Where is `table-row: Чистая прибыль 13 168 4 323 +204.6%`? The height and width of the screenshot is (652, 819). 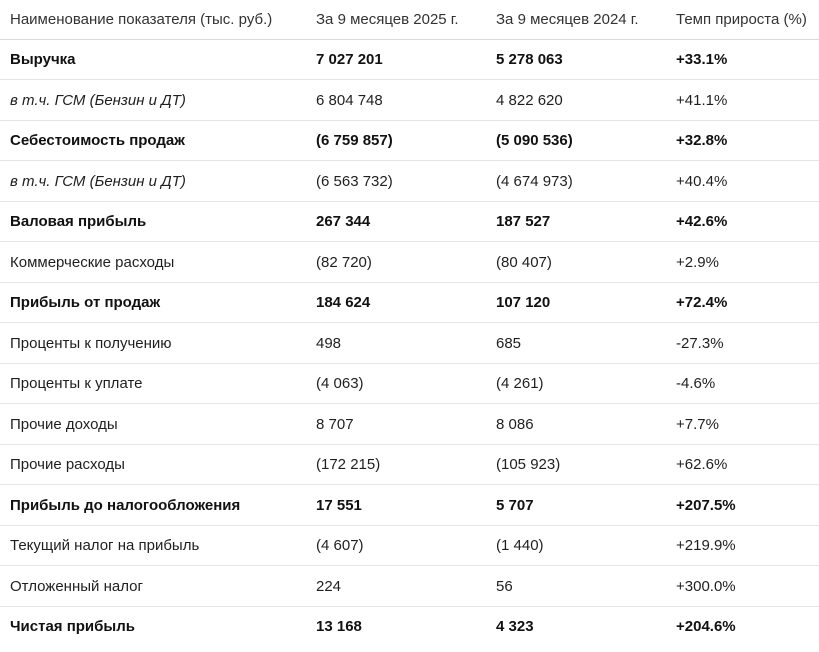
table-row: Чистая прибыль 13 168 4 323 +204.6% is located at coordinates (409, 627).